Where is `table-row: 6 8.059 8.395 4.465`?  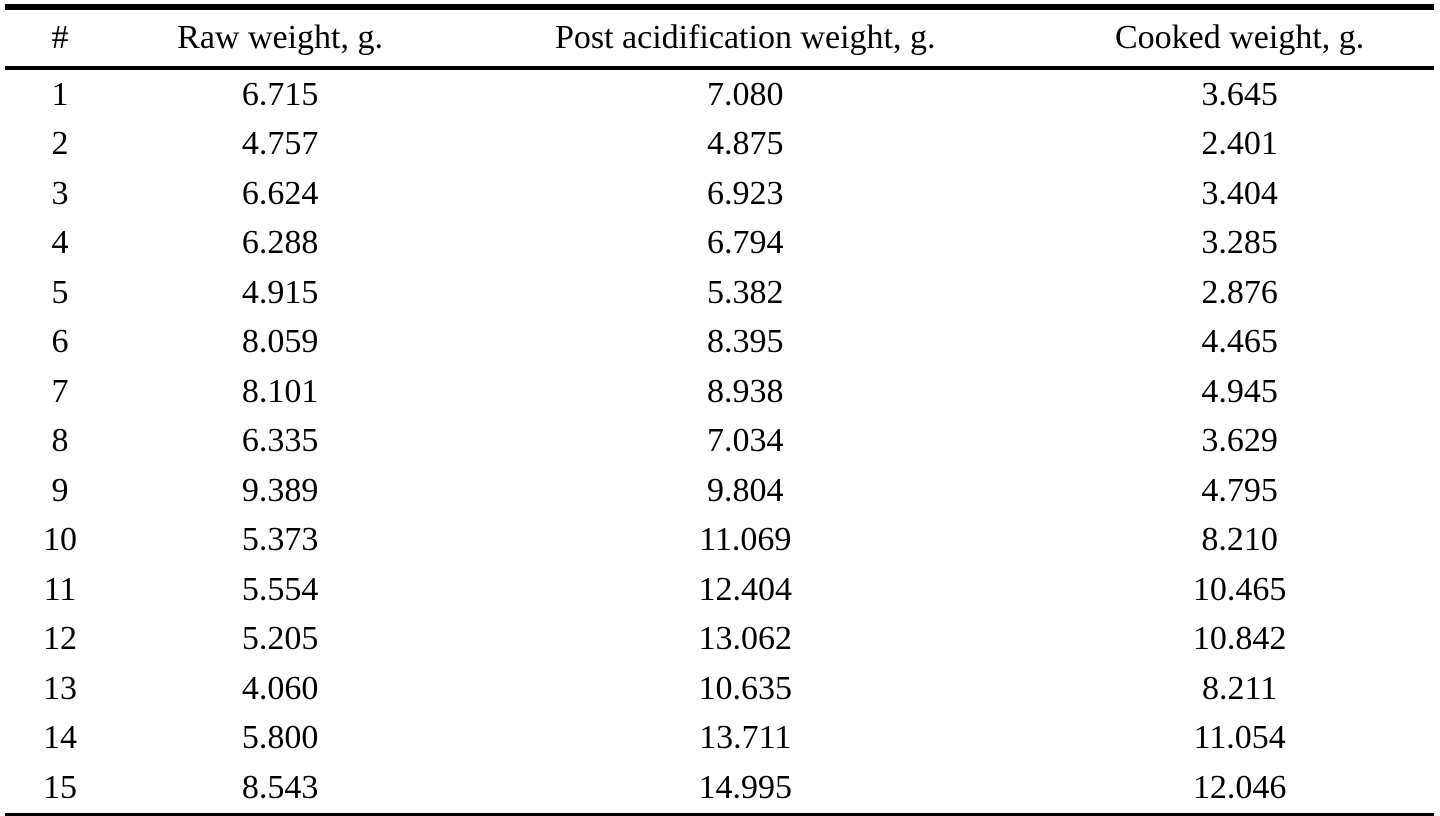
table-row: 6 8.059 8.395 4.465 is located at coordinates (719, 343).